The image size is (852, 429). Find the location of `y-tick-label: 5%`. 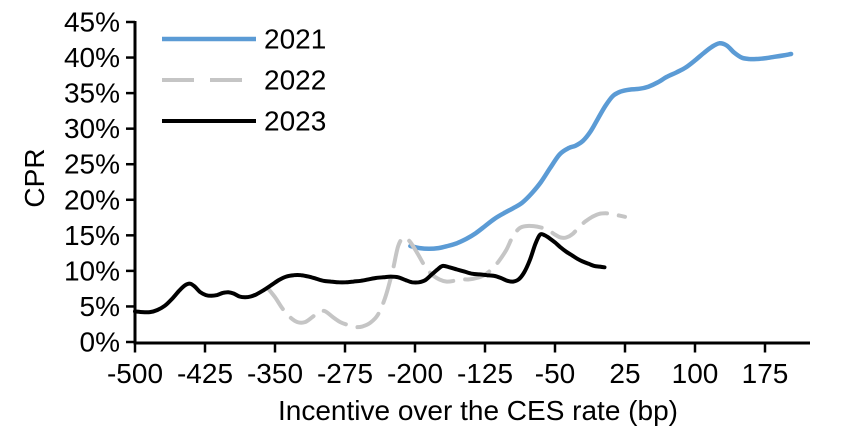

y-tick-label: 5% is located at coordinates (100, 306).